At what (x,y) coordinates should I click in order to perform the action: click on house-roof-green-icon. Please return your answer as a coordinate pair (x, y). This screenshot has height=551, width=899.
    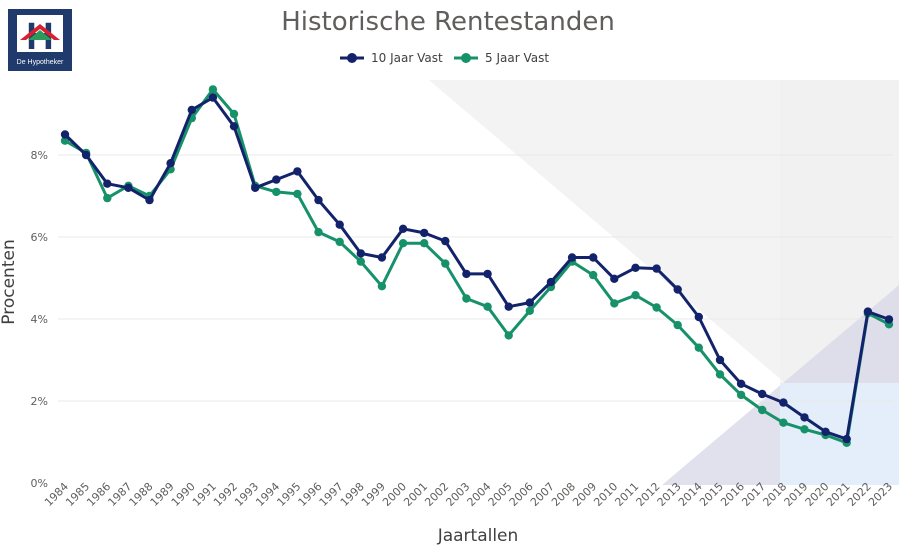
    Looking at the image, I should click on (40, 35).